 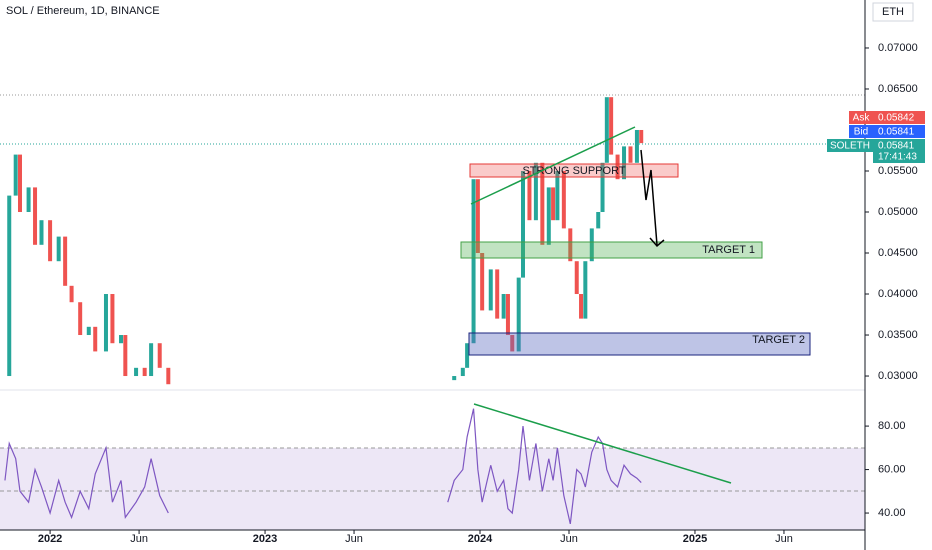 What do you see at coordinates (896, 118) in the screenshot?
I see `ask: 0.05842` at bounding box center [896, 118].